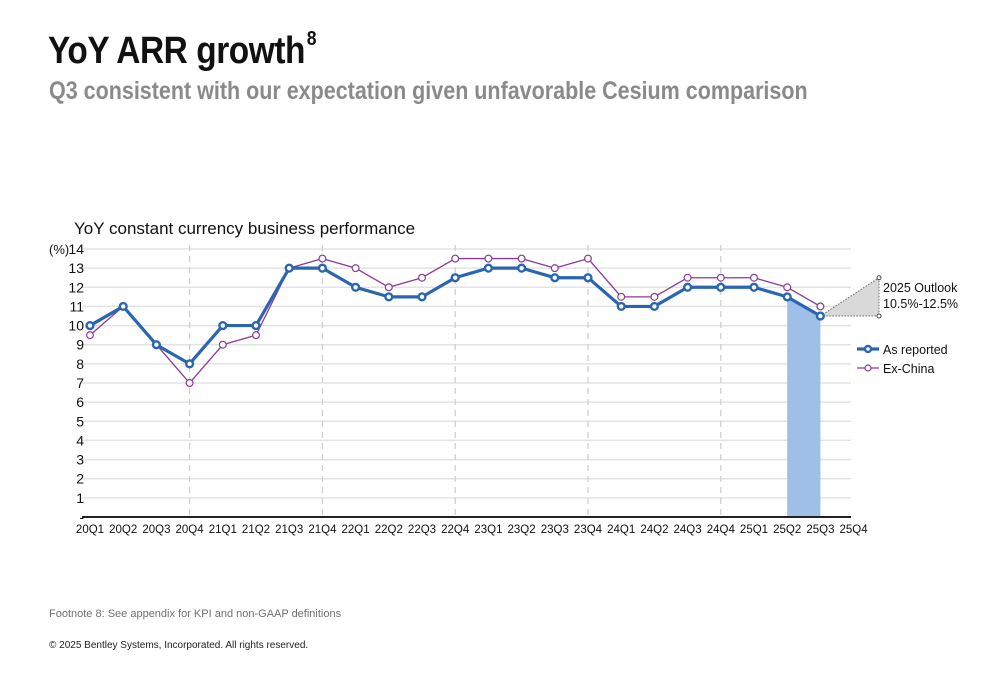 This screenshot has height=685, width=1000. I want to click on y-tick-label: 9, so click(80, 345).